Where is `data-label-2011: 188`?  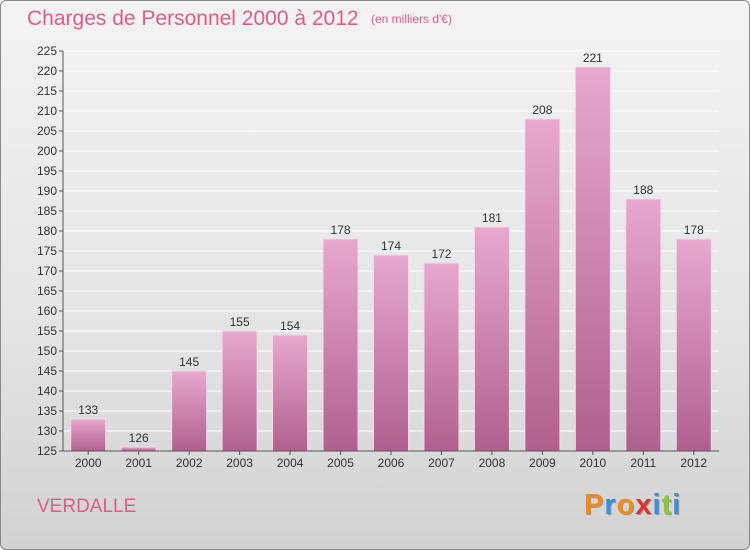
data-label-2011: 188 is located at coordinates (643, 190).